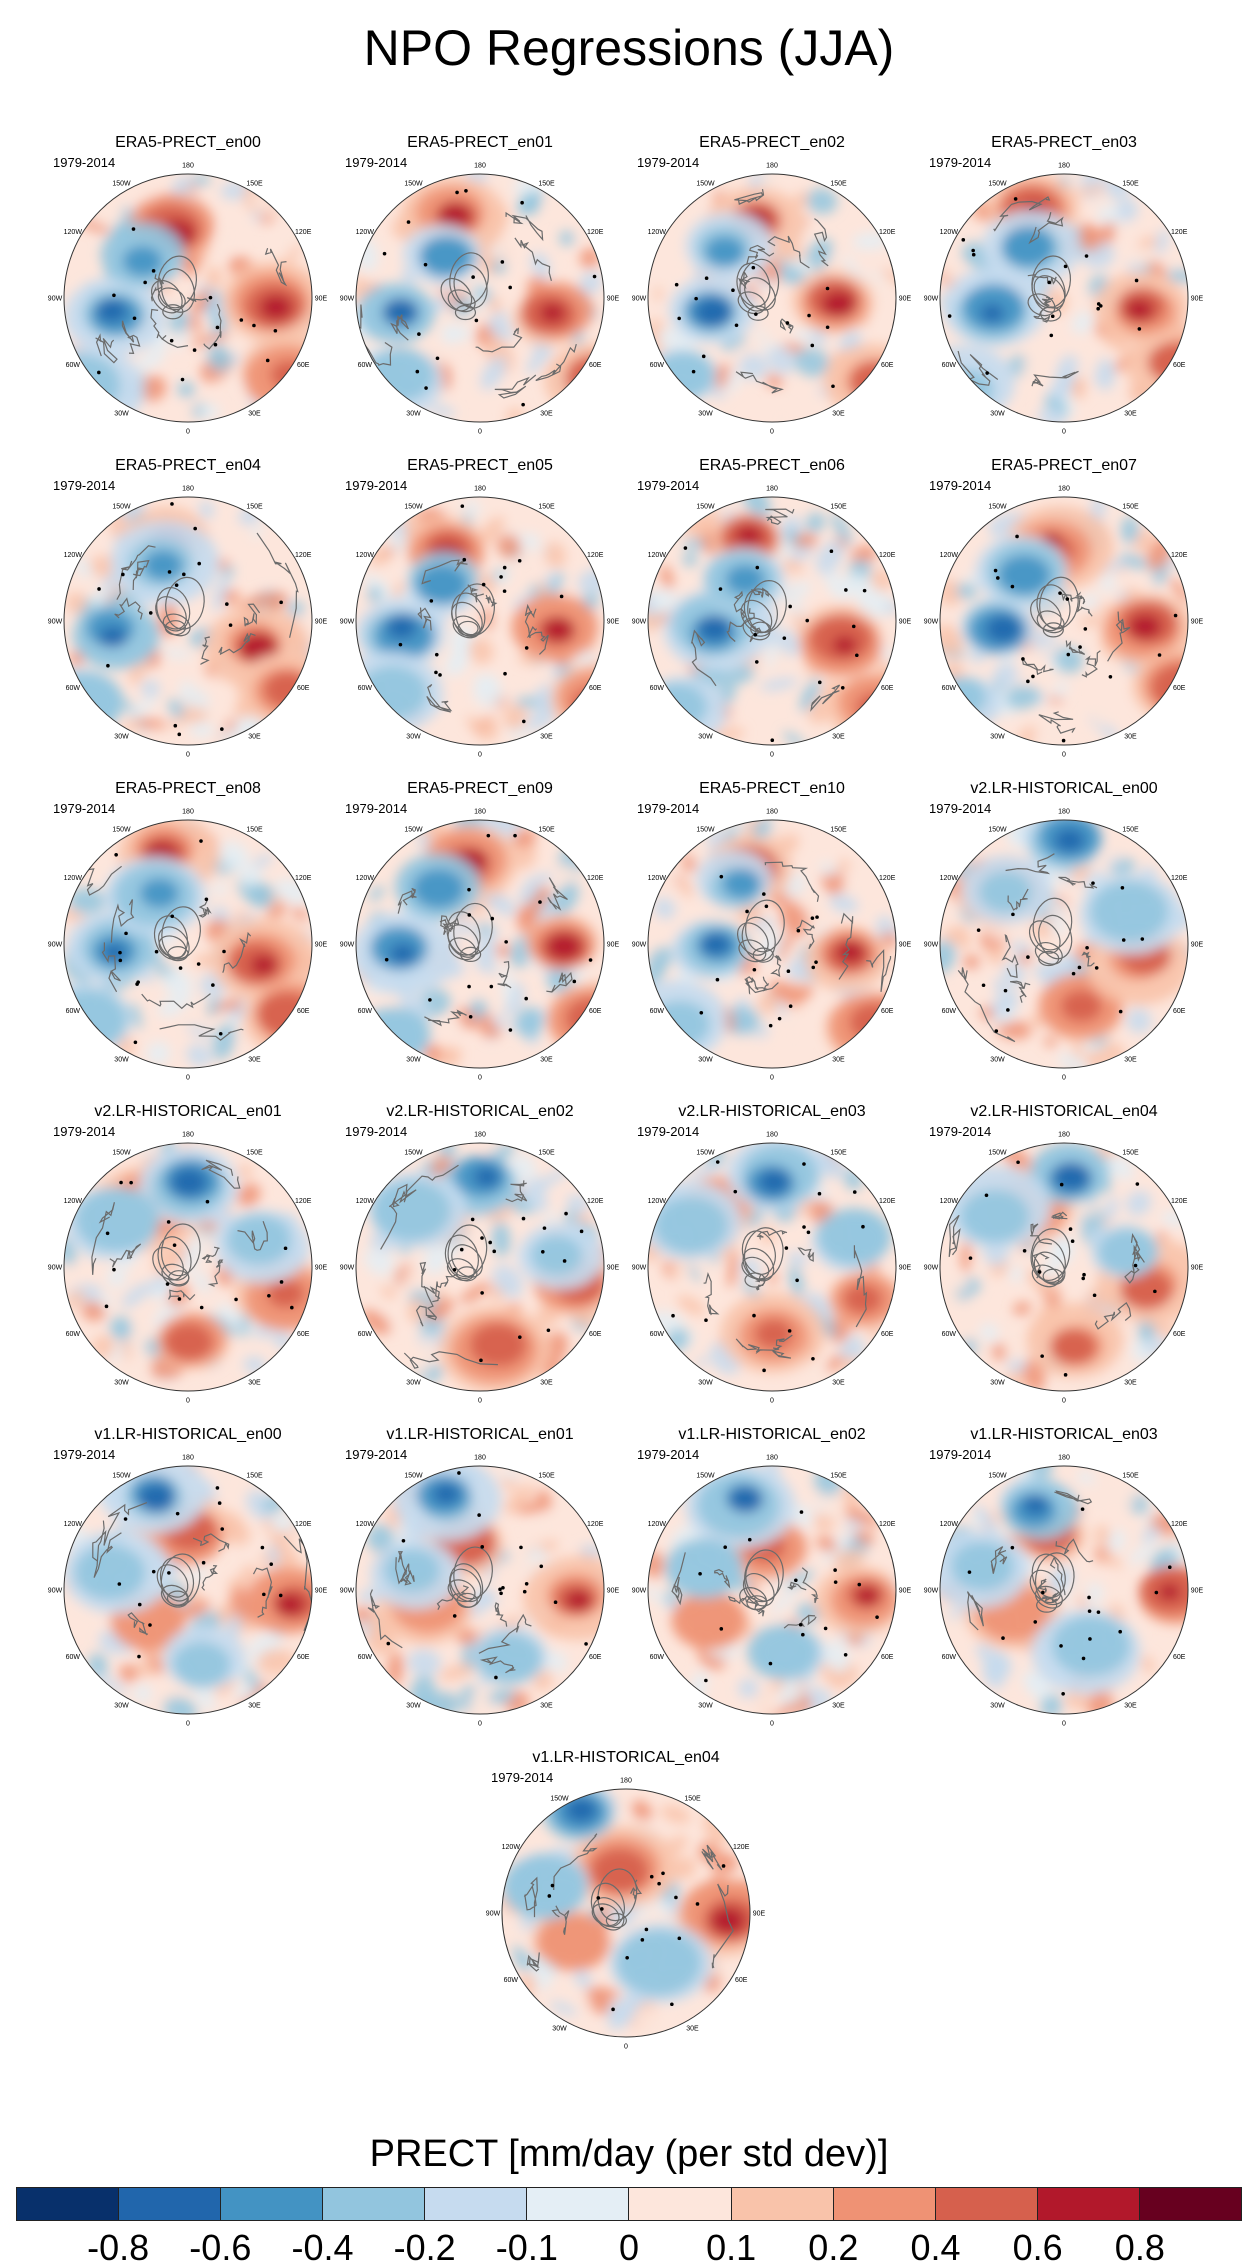 The image size is (1258, 2267). What do you see at coordinates (480, 142) in the screenshot?
I see `panel-title: ERA5-PRECT_en01` at bounding box center [480, 142].